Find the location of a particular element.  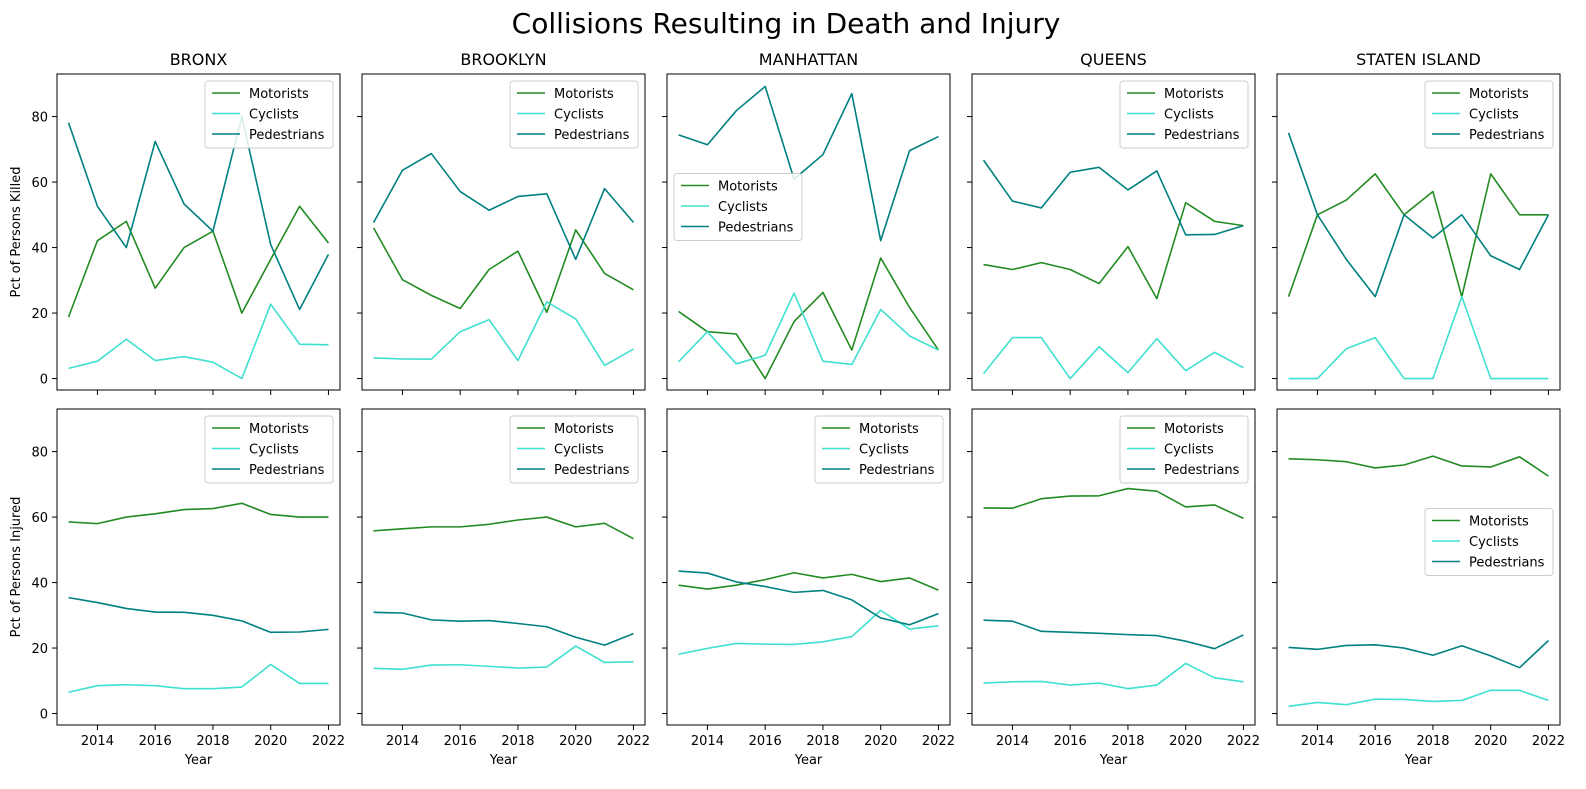

panel-title: BRONX is located at coordinates (199, 59).